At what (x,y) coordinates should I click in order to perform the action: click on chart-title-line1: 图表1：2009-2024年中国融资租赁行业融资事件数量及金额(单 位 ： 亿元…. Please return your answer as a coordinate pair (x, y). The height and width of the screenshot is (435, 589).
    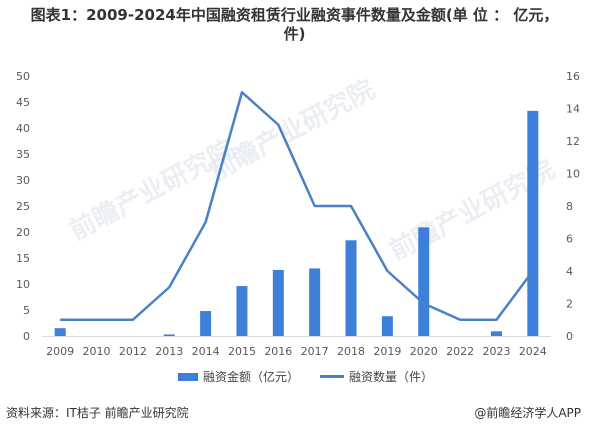
    Looking at the image, I should click on (294, 15).